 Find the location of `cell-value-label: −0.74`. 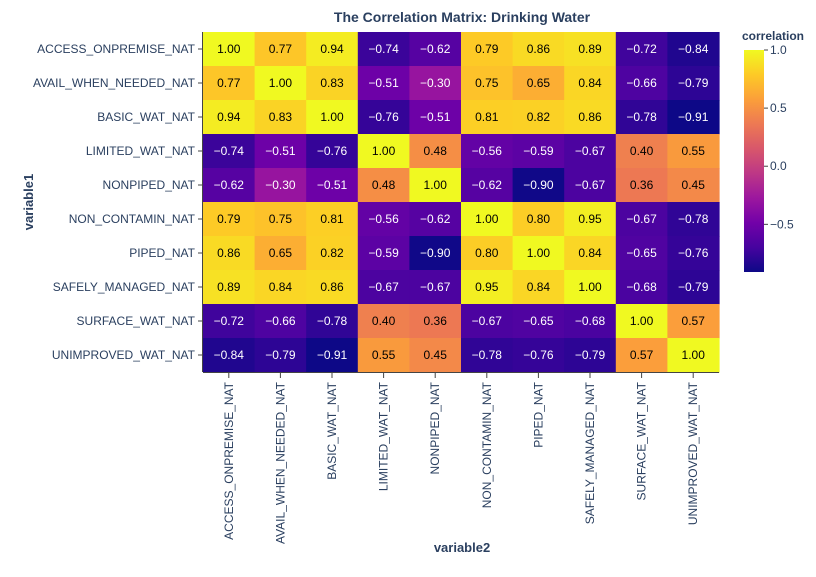

cell-value-label: −0.74 is located at coordinates (383, 49).